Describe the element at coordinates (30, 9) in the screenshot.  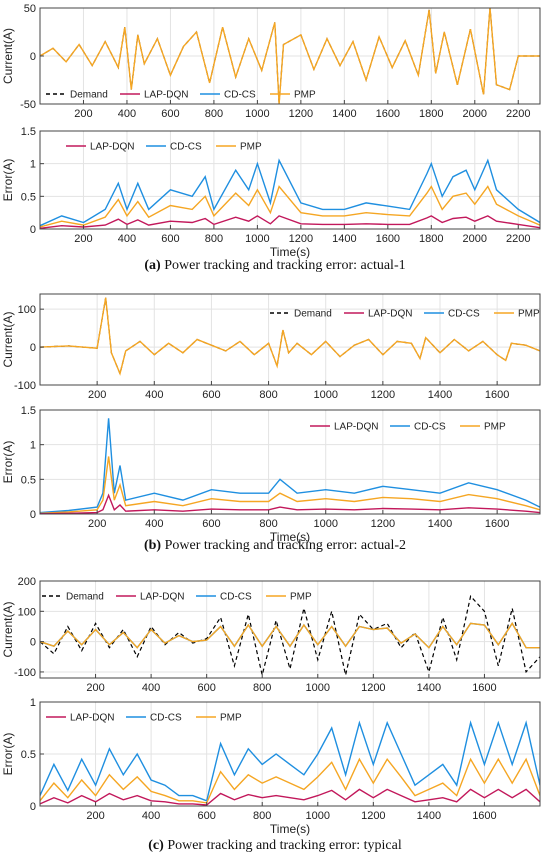
I see `y-tick-label: 50` at that location.